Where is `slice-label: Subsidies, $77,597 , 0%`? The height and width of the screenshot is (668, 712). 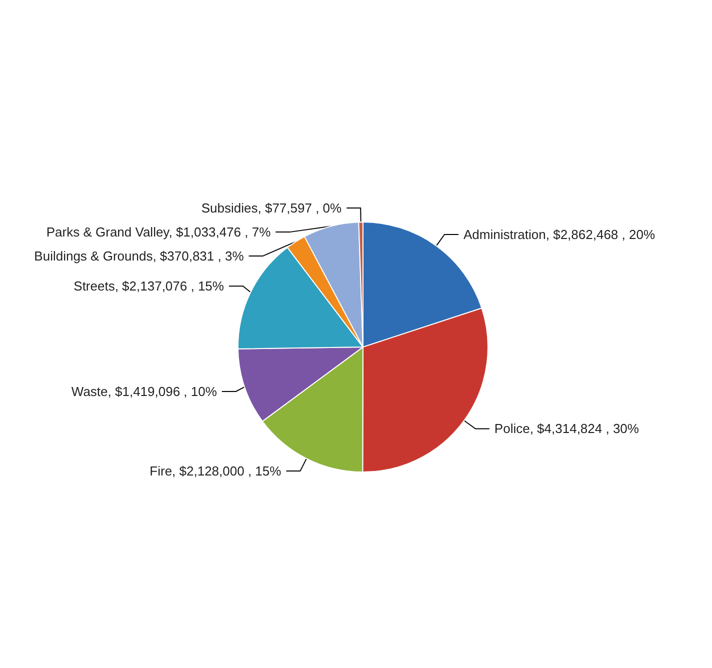 slice-label: Subsidies, $77,597 , 0% is located at coordinates (271, 208).